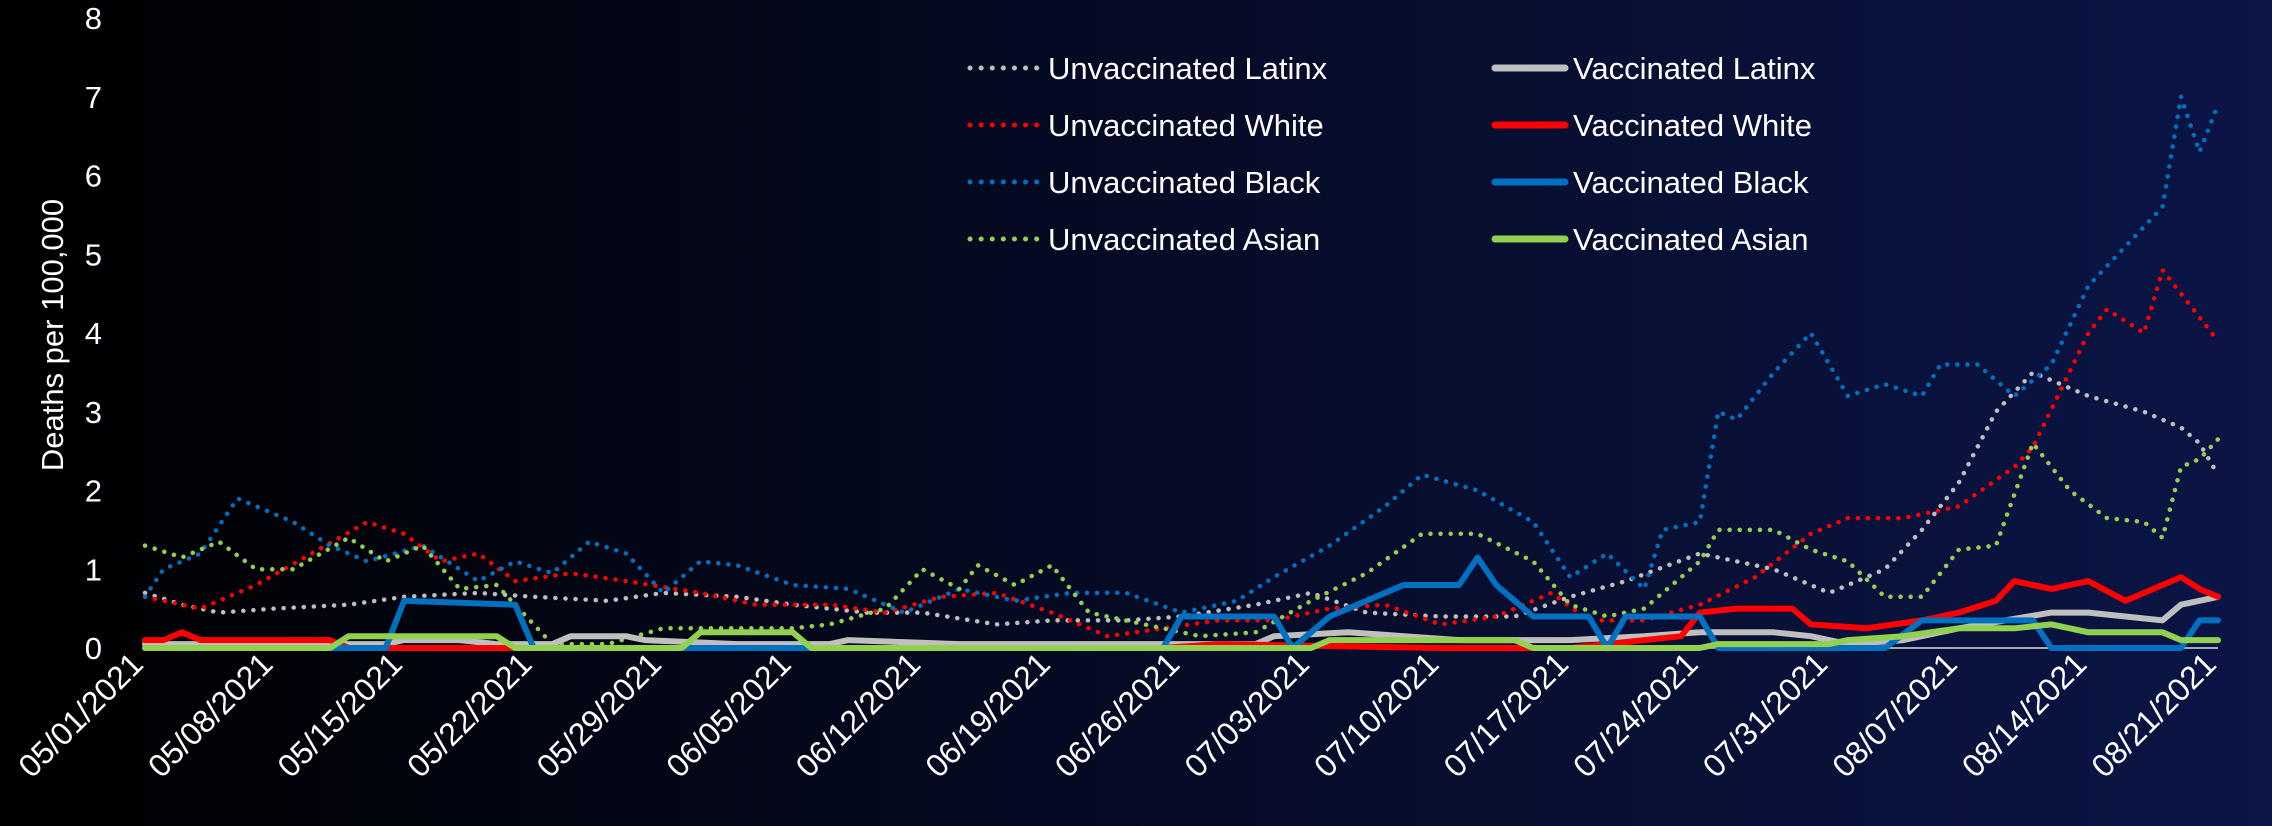 The image size is (2272, 826). Describe the element at coordinates (598, 714) in the screenshot. I see `x-tick-label: 05/29/2021` at that location.